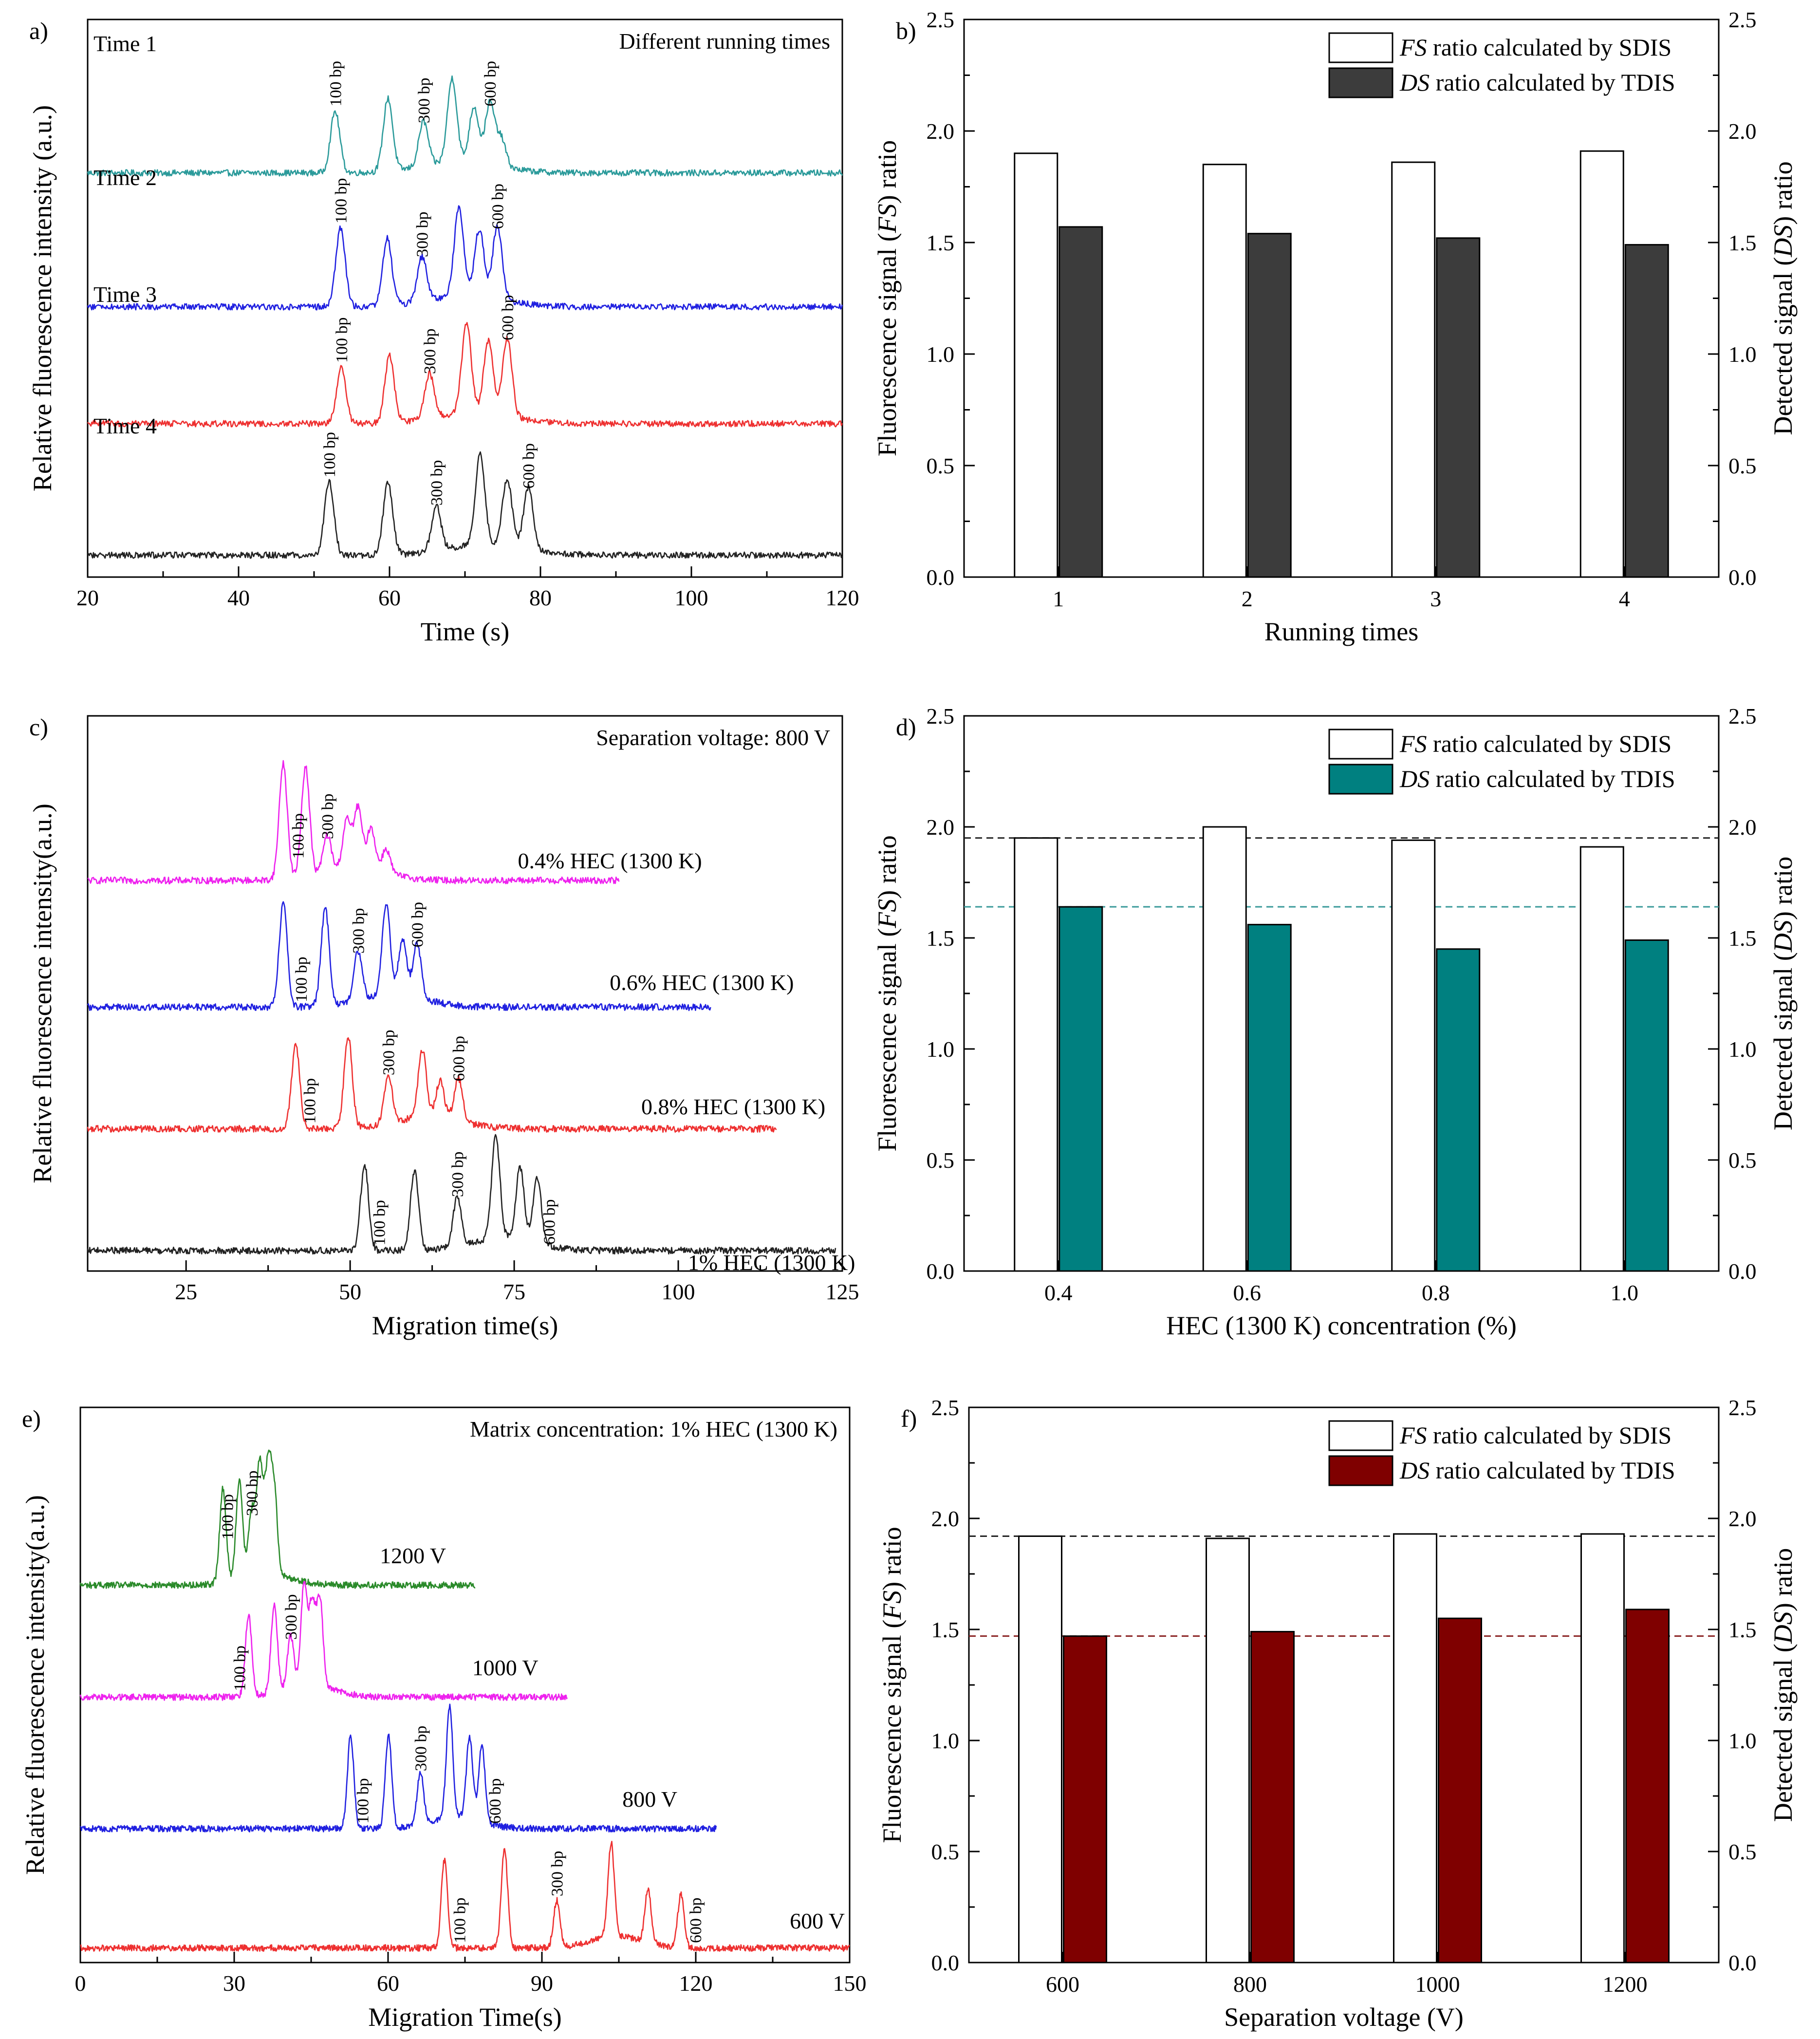  I want to click on legend-rest: ratio calculated by SDIS, so click(1549, 743).